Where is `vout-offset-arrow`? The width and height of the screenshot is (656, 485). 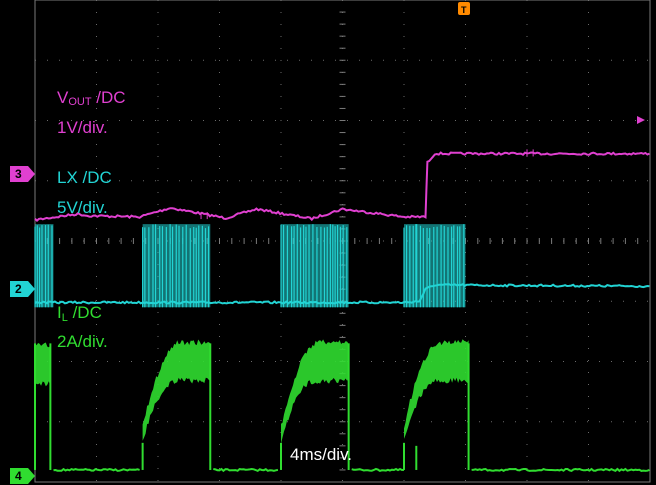
vout-offset-arrow is located at coordinates (641, 120).